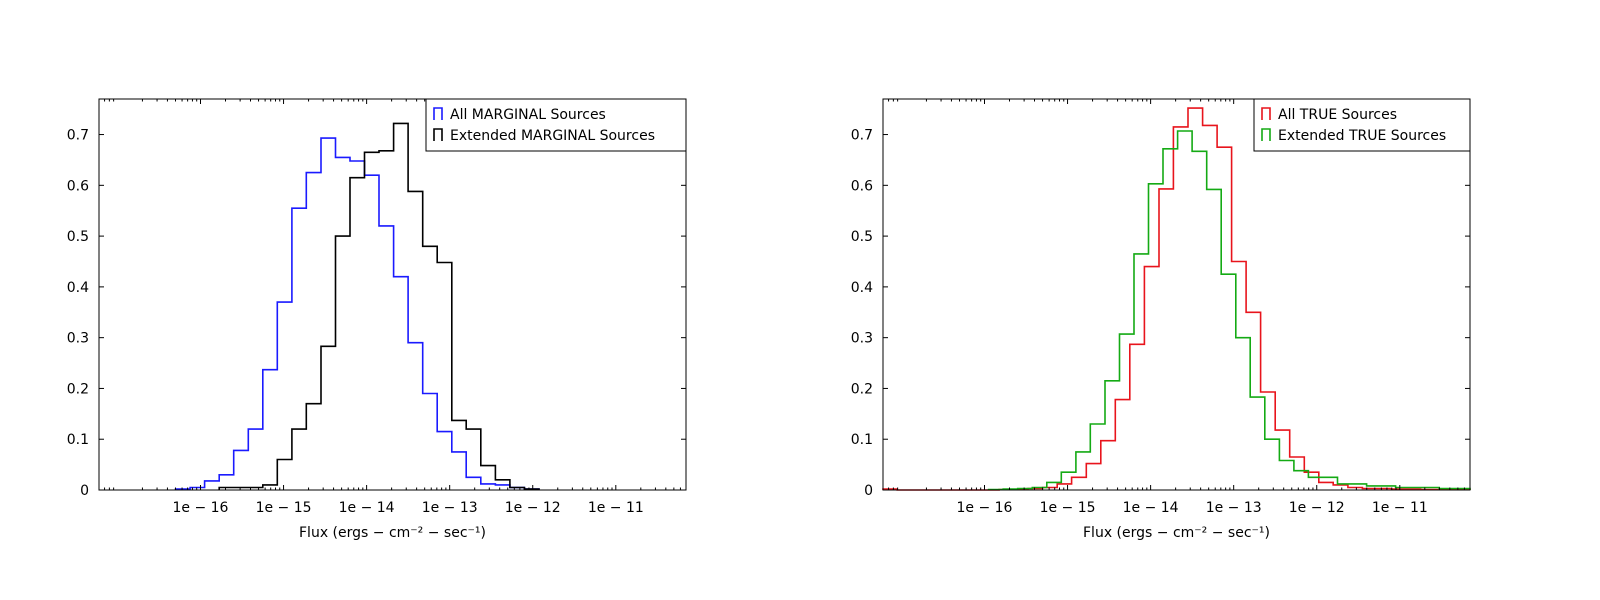 This screenshot has height=600, width=1600. I want to click on legend-label: Extended MARGINAL Sources, so click(552, 136).